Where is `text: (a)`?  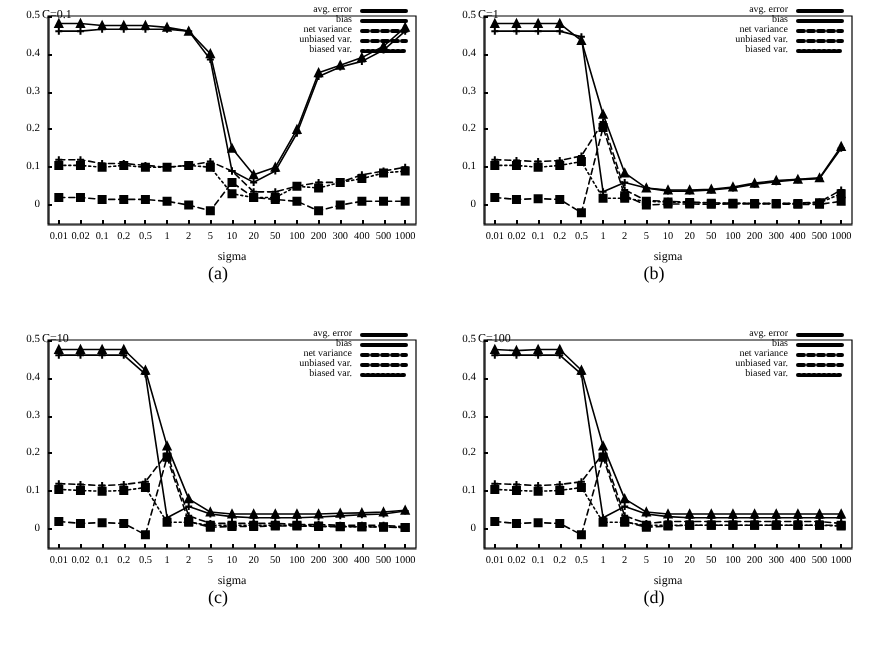
text: (a) is located at coordinates (218, 273).